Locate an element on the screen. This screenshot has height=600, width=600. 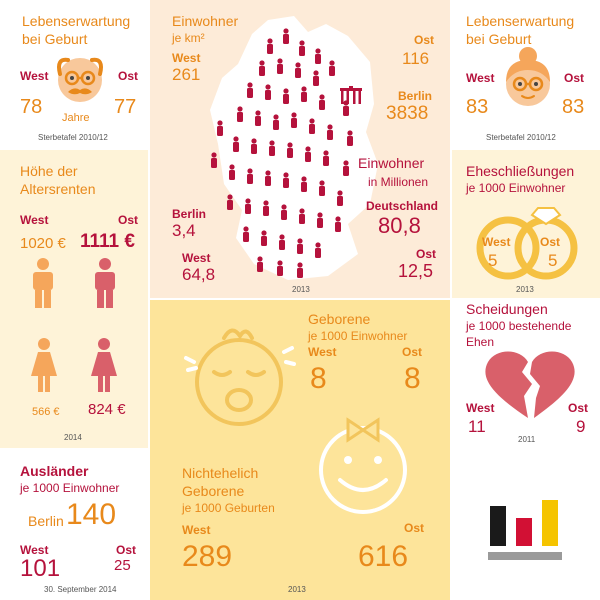
pensions-west-male: 1020 € is located at coordinates (43, 243).